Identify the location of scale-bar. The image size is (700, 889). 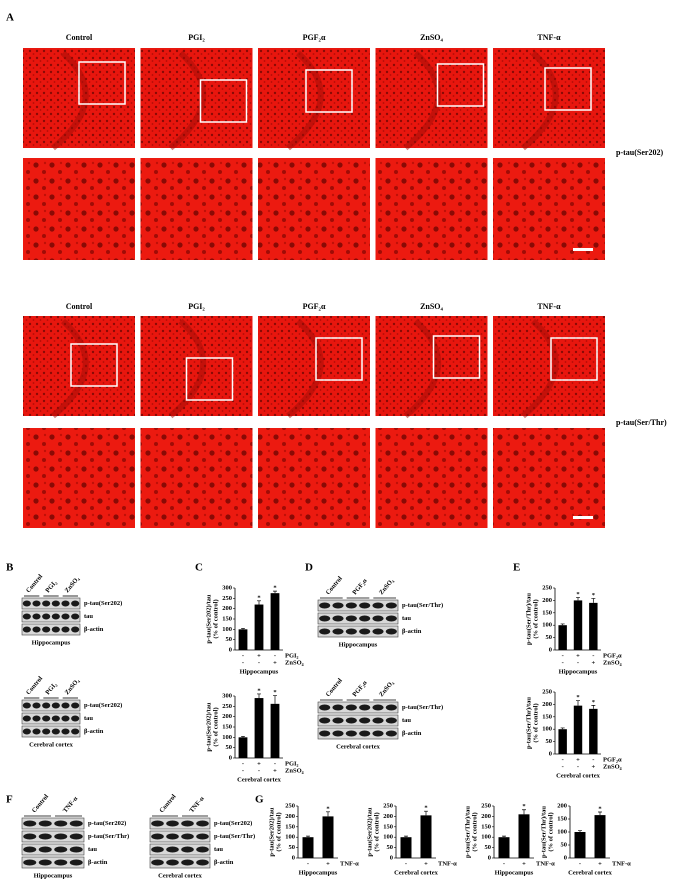
(583, 249).